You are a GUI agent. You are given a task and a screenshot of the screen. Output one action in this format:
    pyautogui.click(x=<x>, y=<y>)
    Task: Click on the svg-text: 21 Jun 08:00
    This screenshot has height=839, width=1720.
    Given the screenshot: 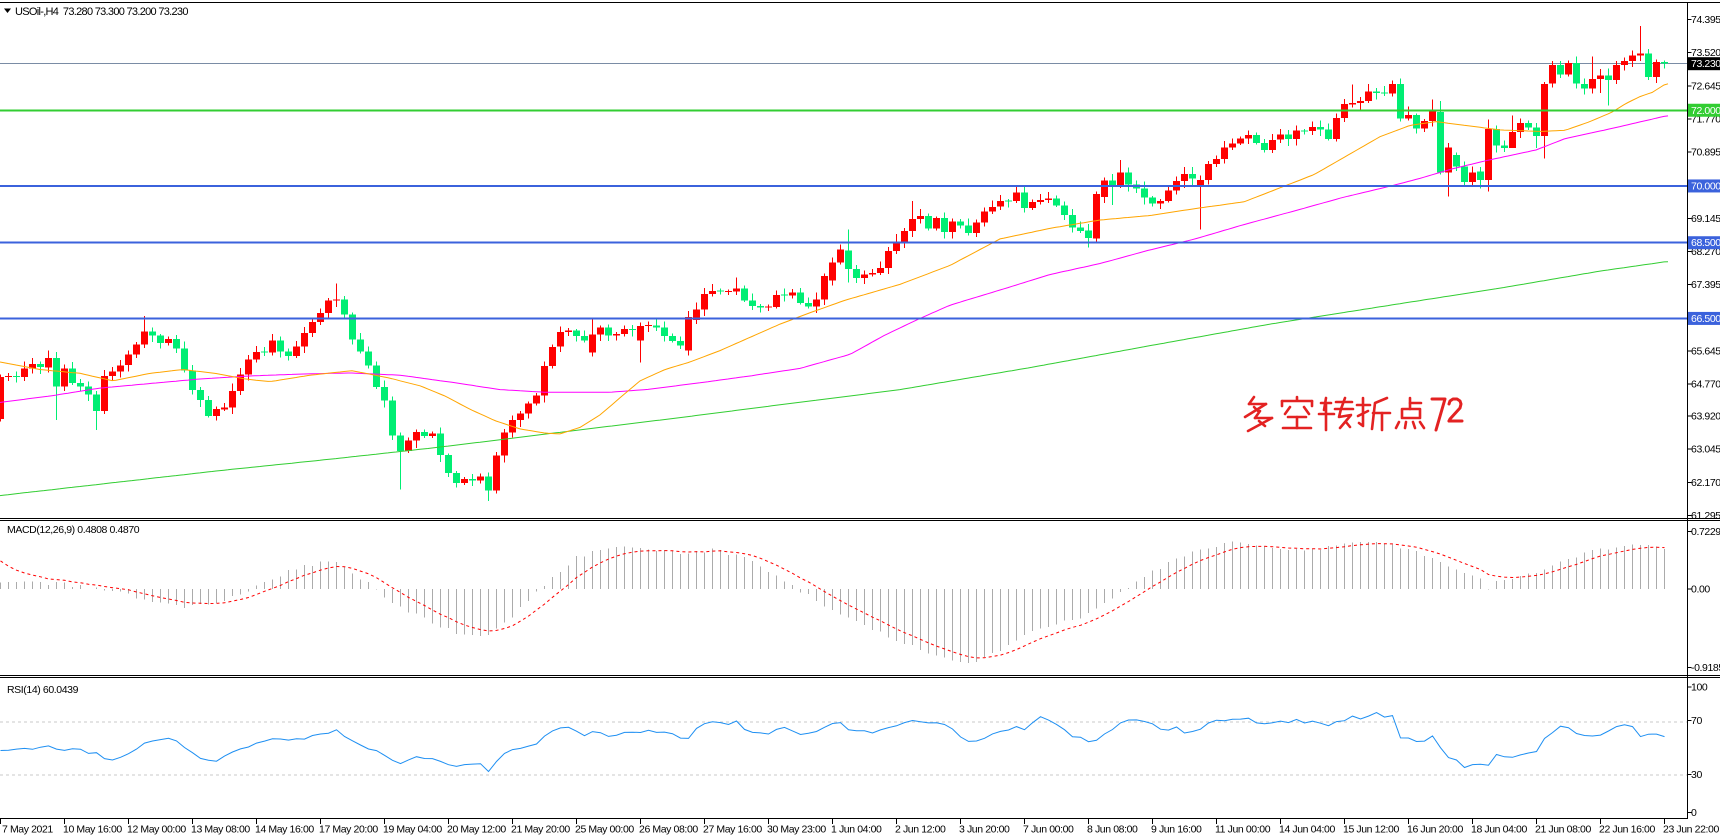 What is the action you would take?
    pyautogui.click(x=1563, y=830)
    